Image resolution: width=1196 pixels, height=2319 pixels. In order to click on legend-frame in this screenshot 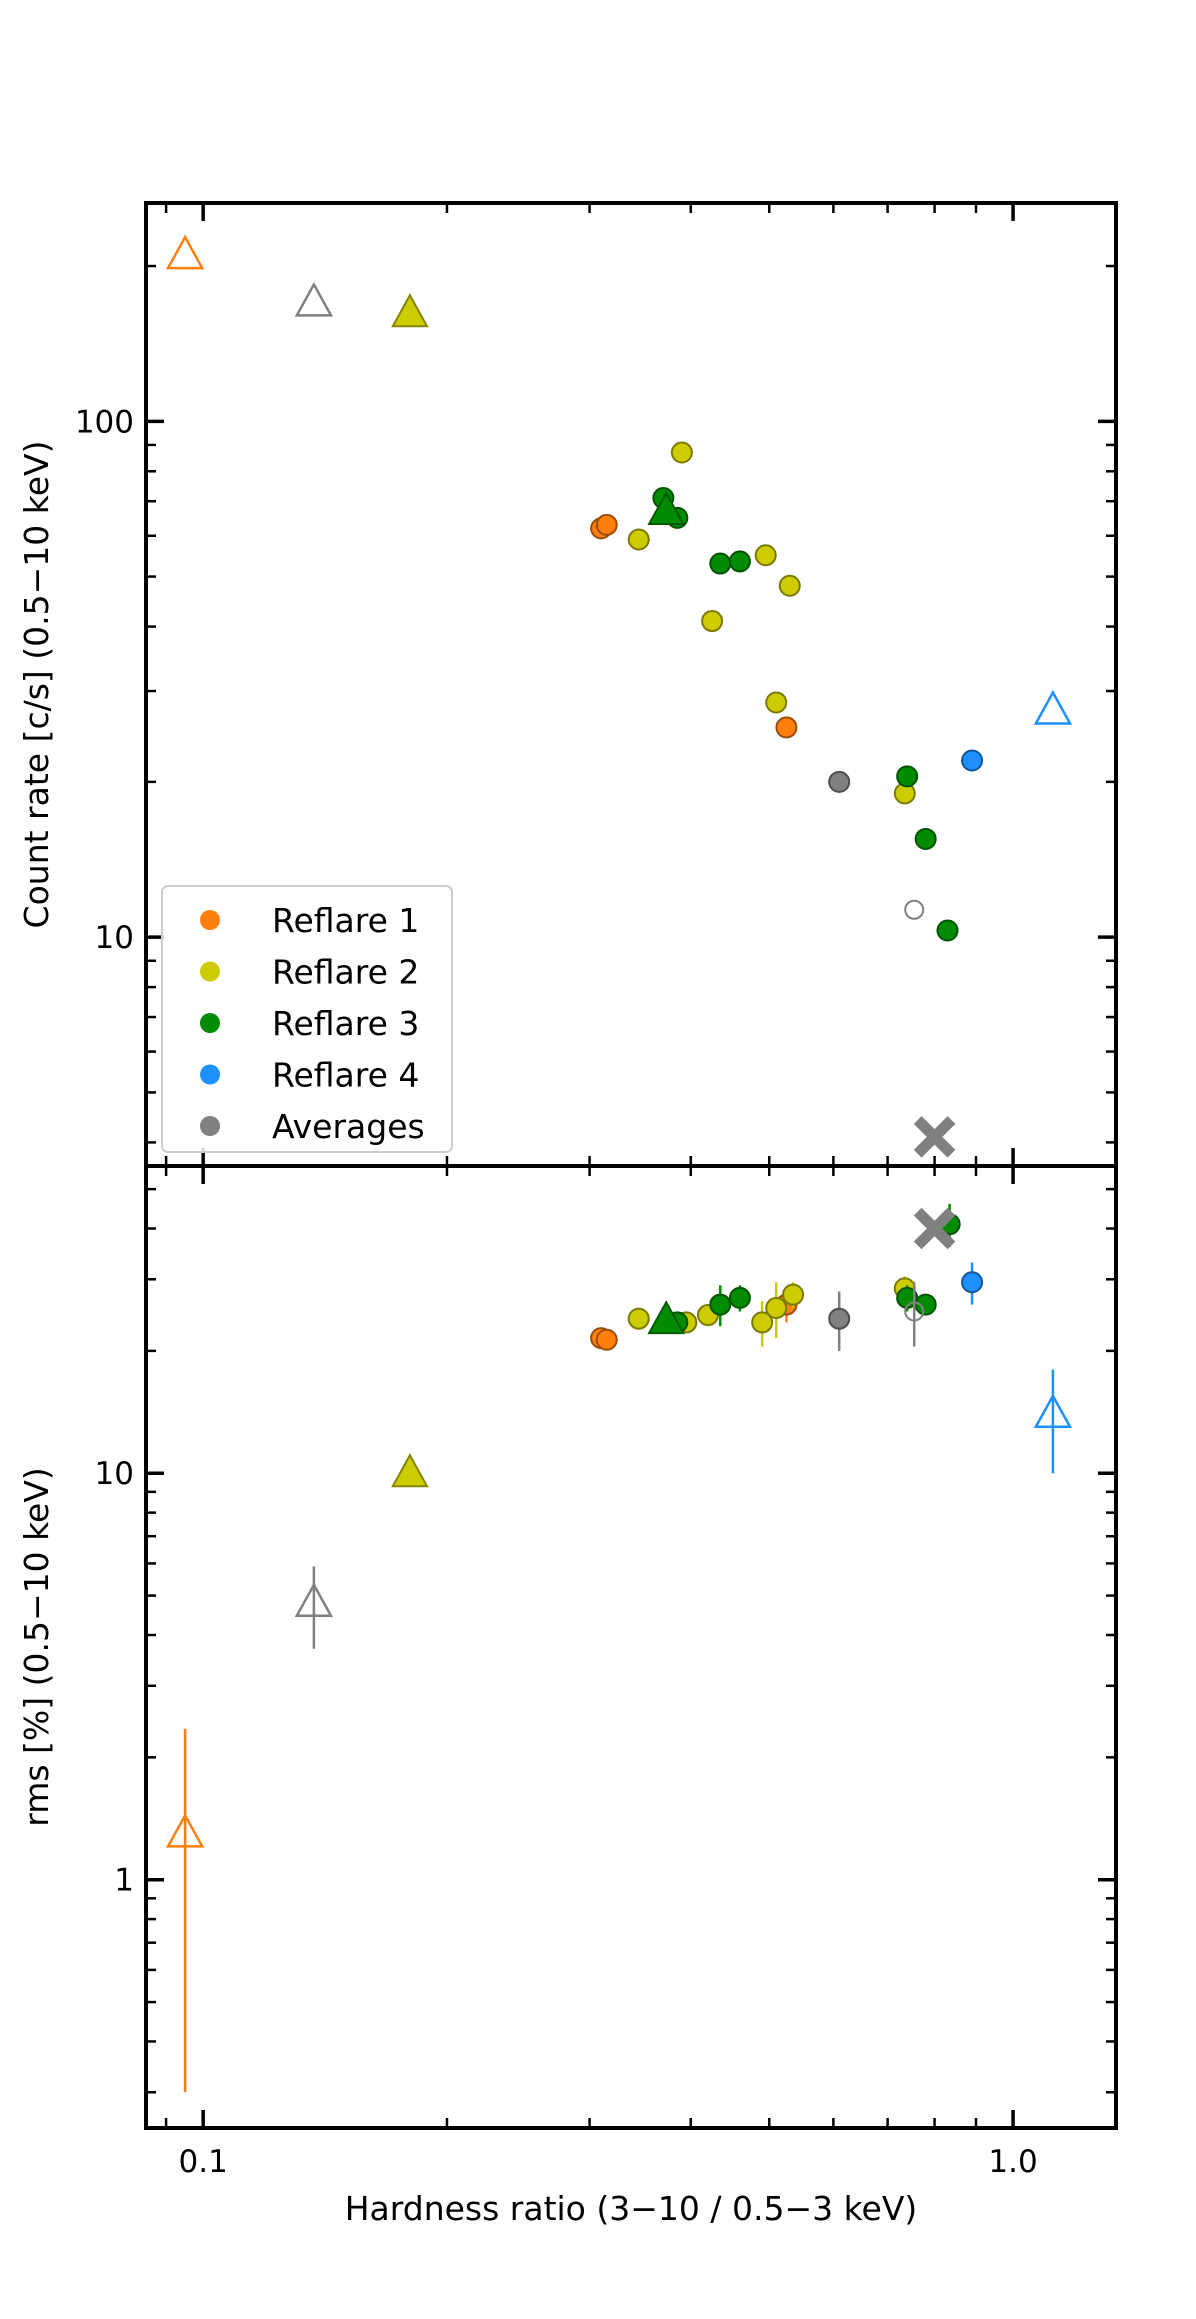, I will do `click(307, 1019)`.